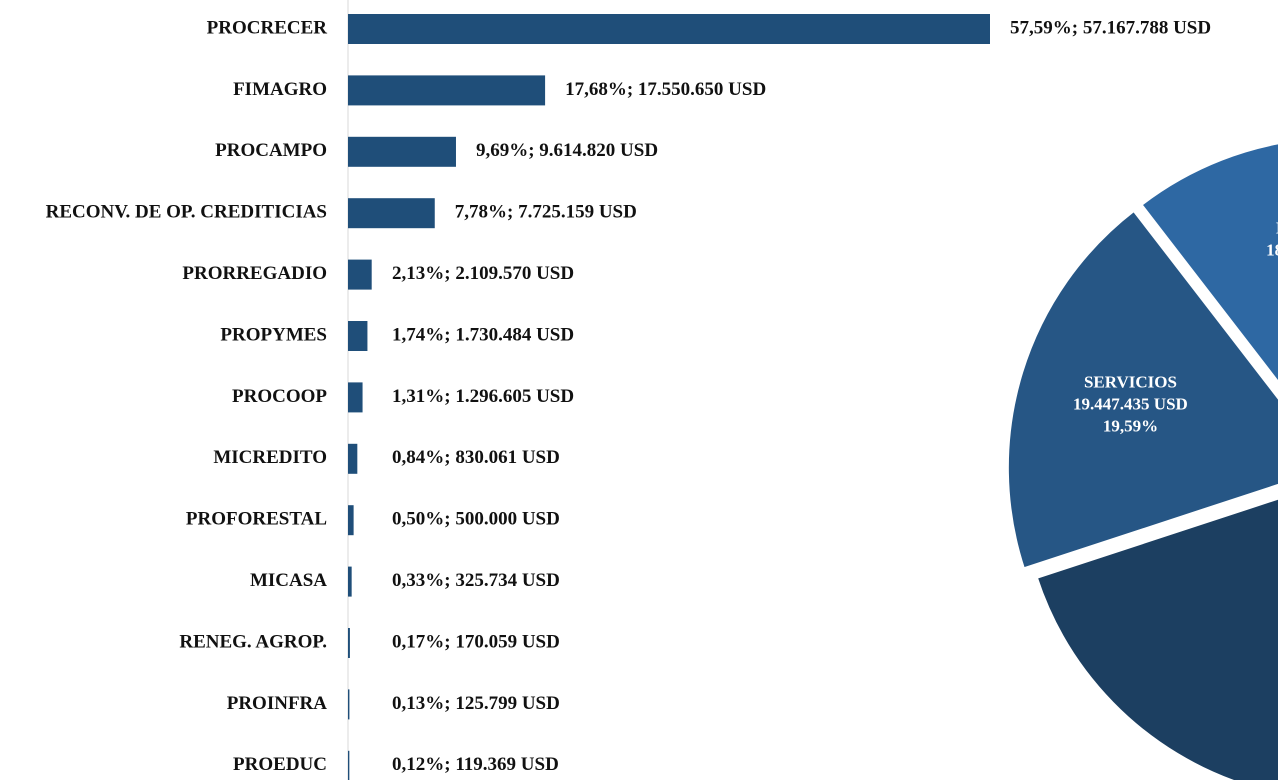 The width and height of the screenshot is (1278, 780). Describe the element at coordinates (665, 89) in the screenshot. I see `value-label: 17,68%; 17.550.650 USD` at that location.